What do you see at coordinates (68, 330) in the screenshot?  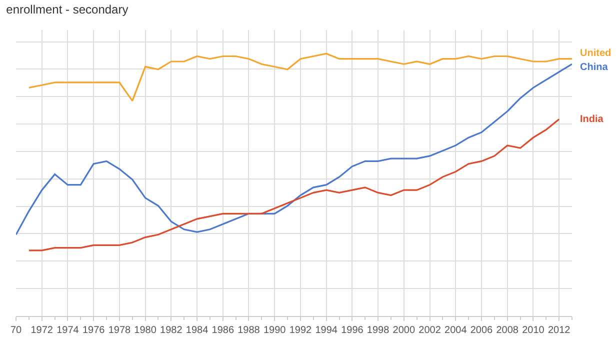 I see `x-tick-label: 1974` at bounding box center [68, 330].